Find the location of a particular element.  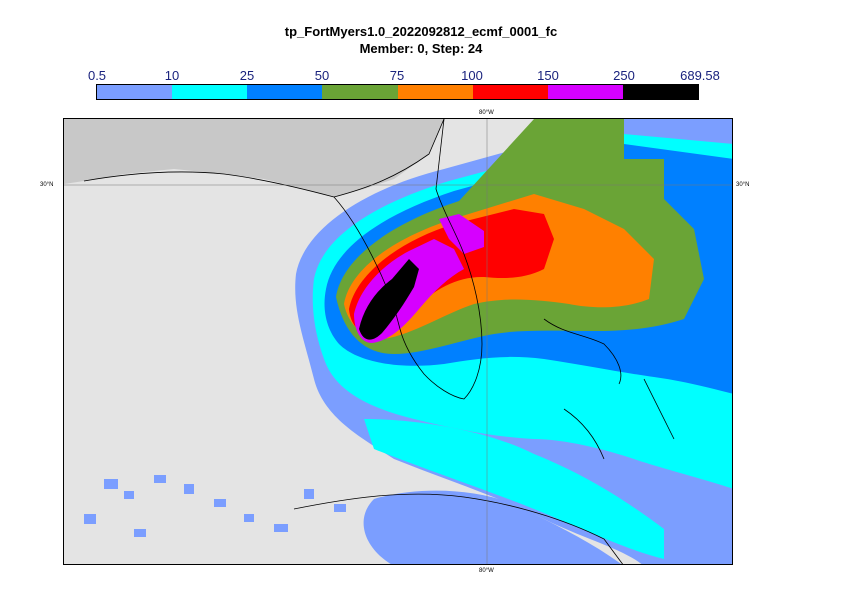

colorbar-tick: 0.5 is located at coordinates (97, 75).